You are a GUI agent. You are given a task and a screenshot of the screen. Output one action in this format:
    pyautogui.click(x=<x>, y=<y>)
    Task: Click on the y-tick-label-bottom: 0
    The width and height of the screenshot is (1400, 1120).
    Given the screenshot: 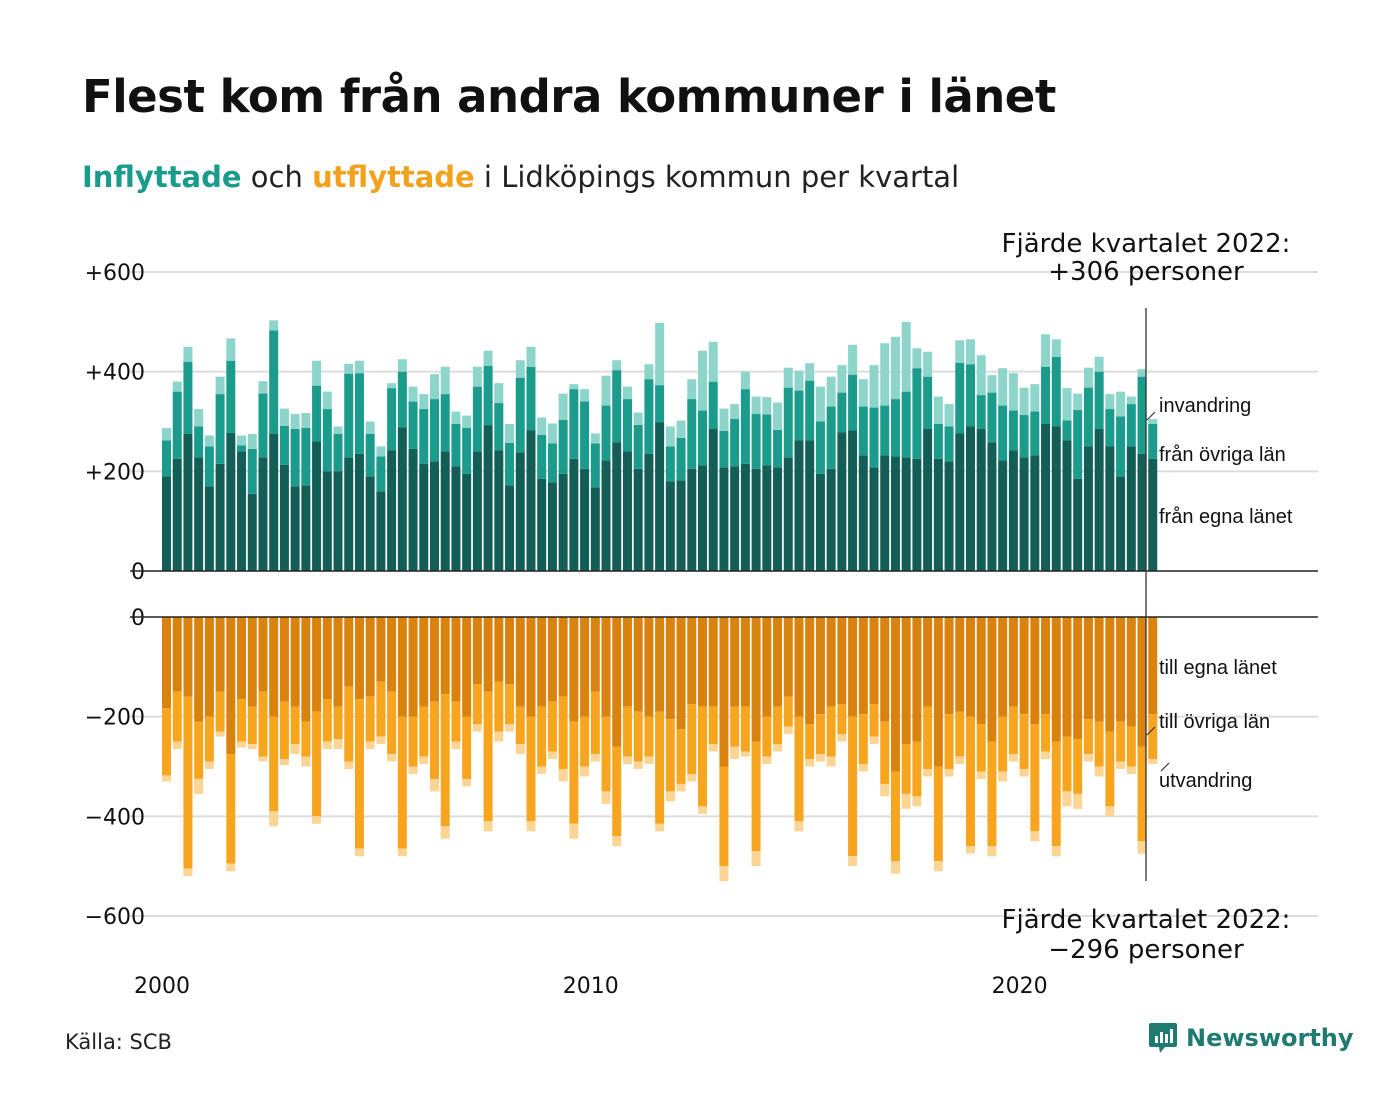 What is the action you would take?
    pyautogui.click(x=138, y=618)
    